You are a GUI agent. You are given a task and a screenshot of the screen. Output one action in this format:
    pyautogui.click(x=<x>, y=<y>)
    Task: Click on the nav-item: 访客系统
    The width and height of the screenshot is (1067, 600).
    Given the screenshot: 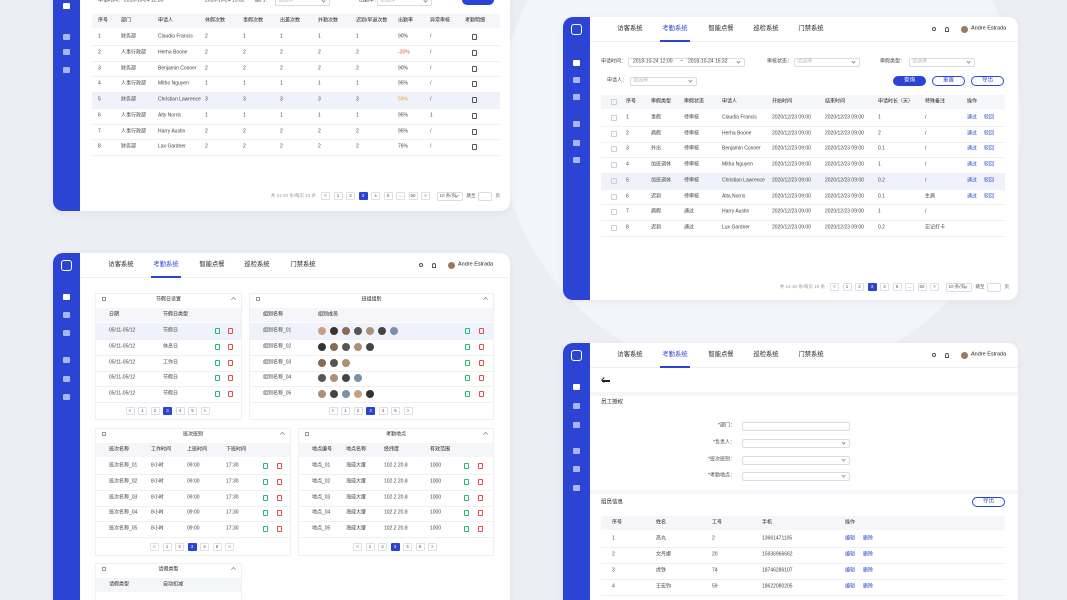 What is the action you would take?
    pyautogui.click(x=121, y=264)
    